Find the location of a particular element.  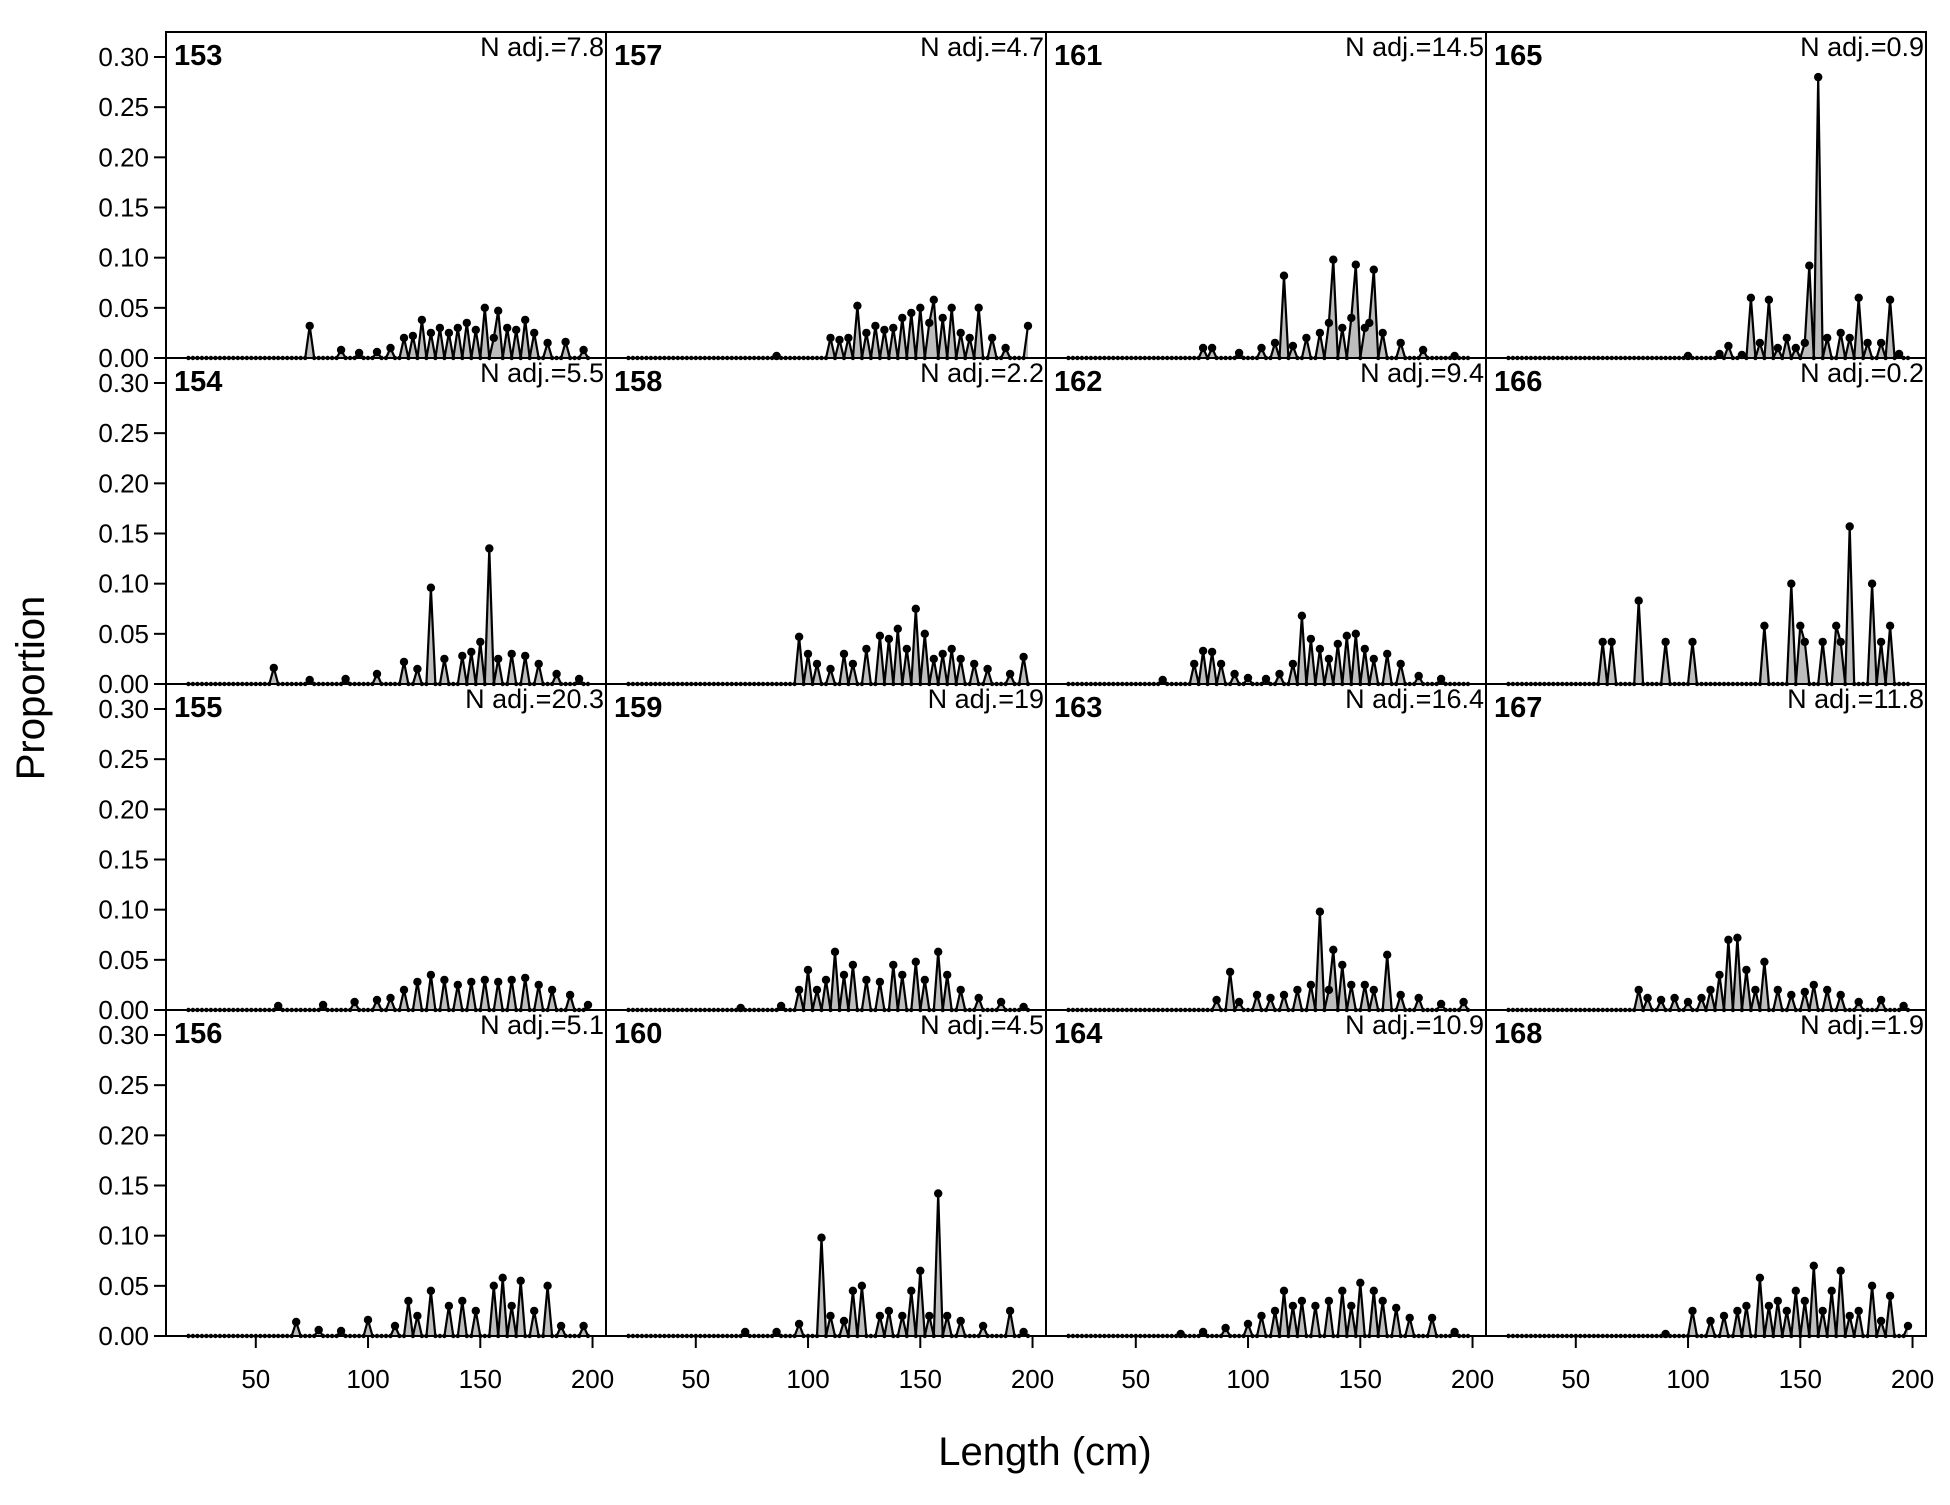

panel-id-label: 157 is located at coordinates (638, 56).